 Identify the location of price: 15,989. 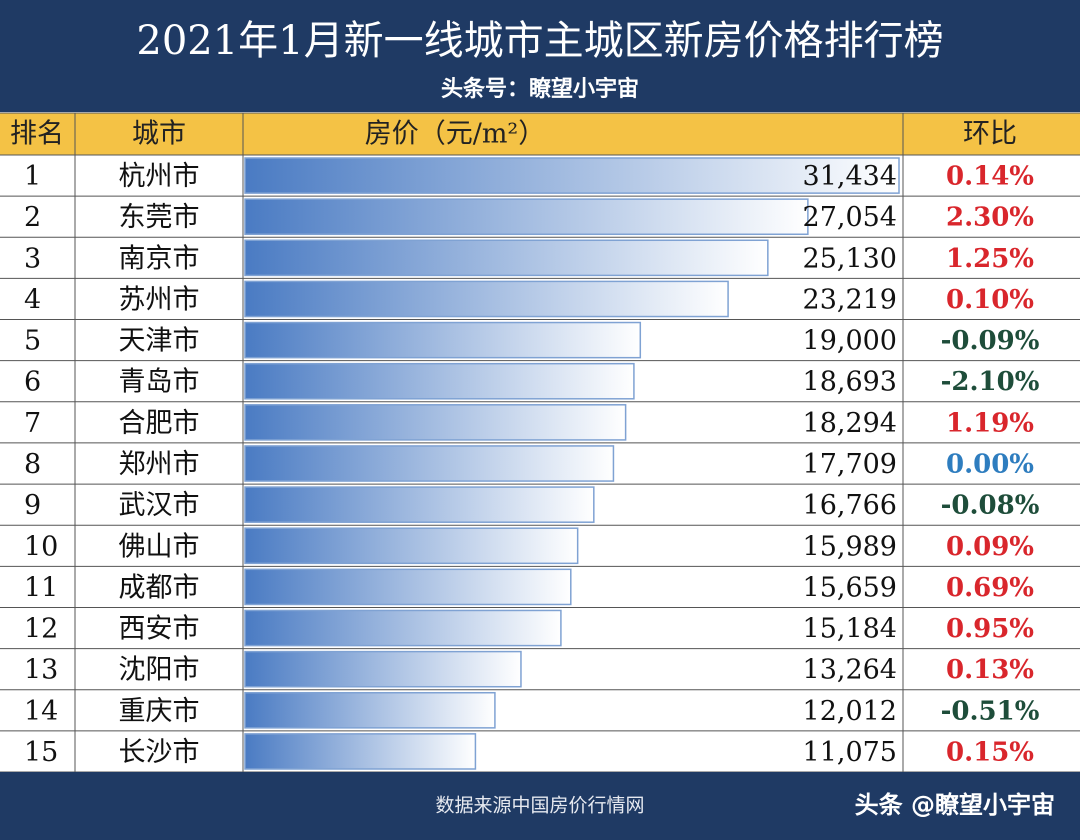
(850, 546).